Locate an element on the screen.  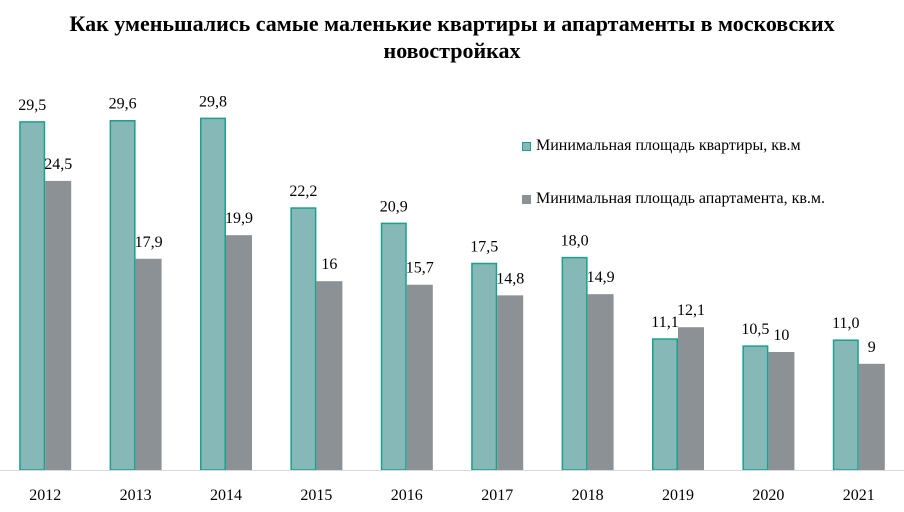
bar-flat-2013 is located at coordinates (122, 295).